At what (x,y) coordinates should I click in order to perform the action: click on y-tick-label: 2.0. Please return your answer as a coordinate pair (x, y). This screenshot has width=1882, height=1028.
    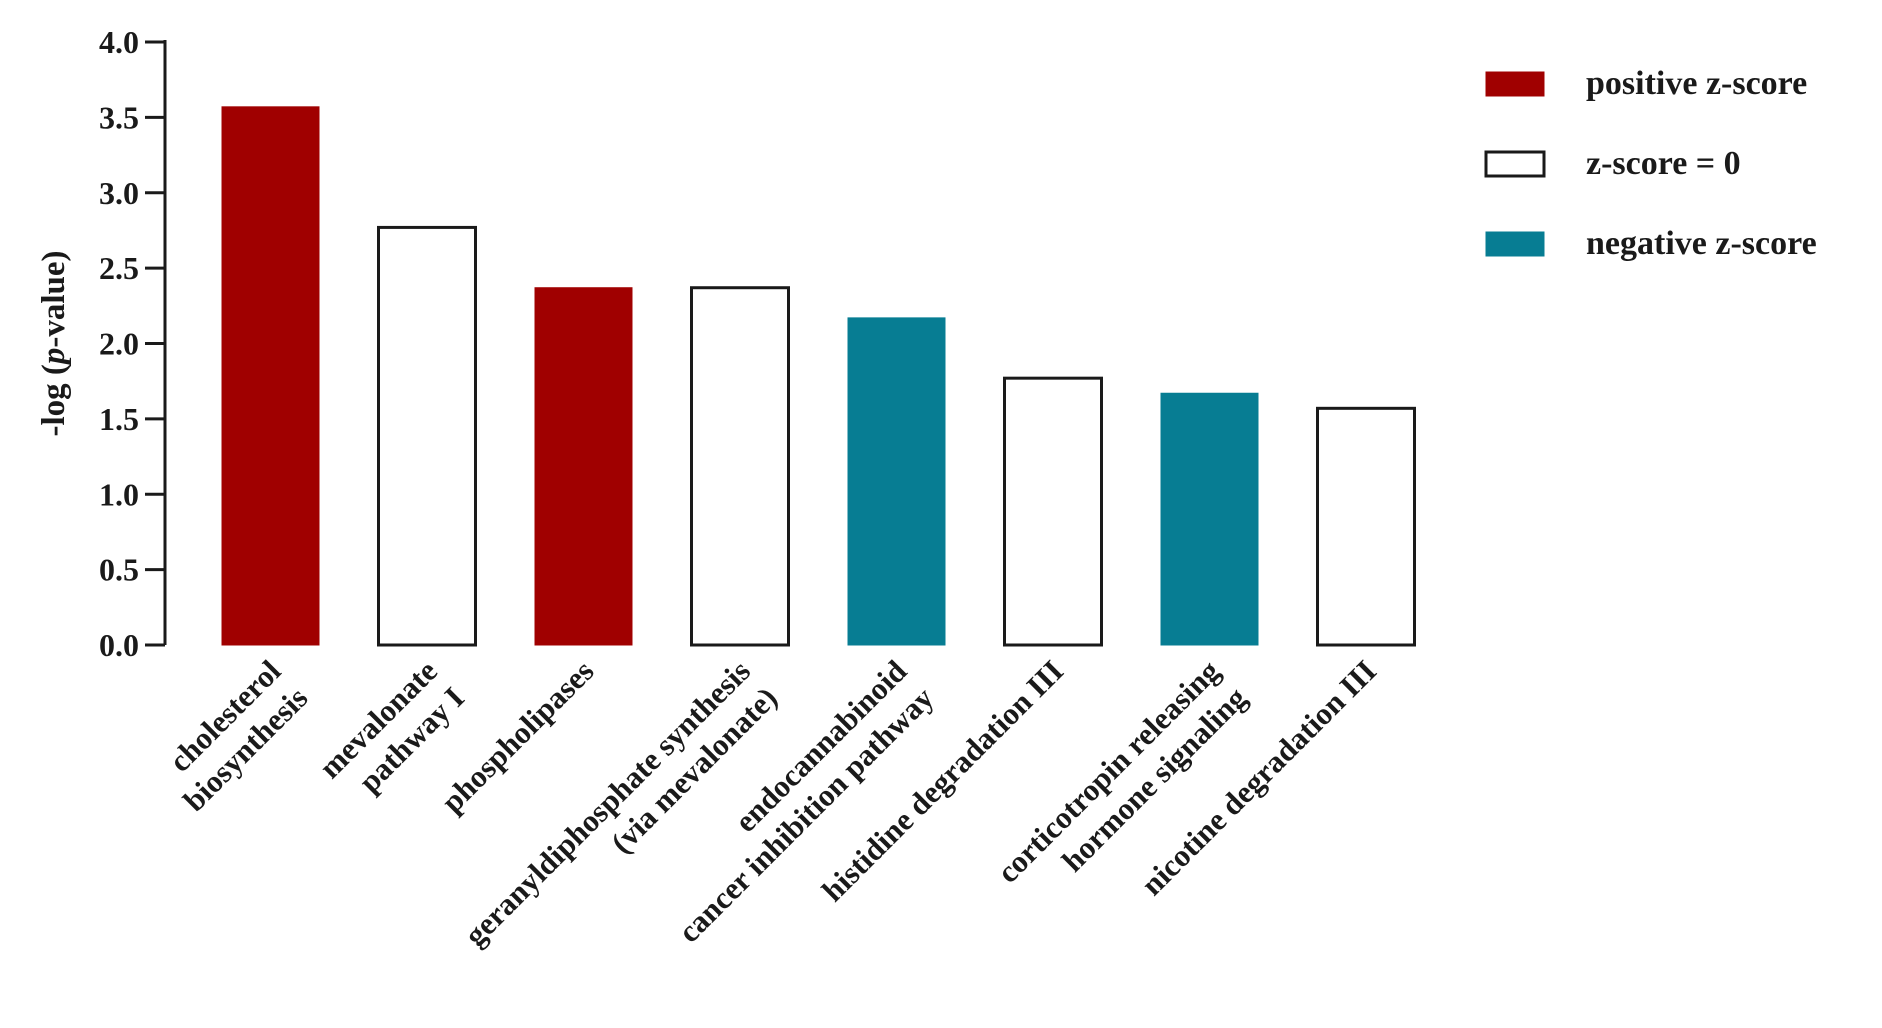
    Looking at the image, I should click on (119, 344).